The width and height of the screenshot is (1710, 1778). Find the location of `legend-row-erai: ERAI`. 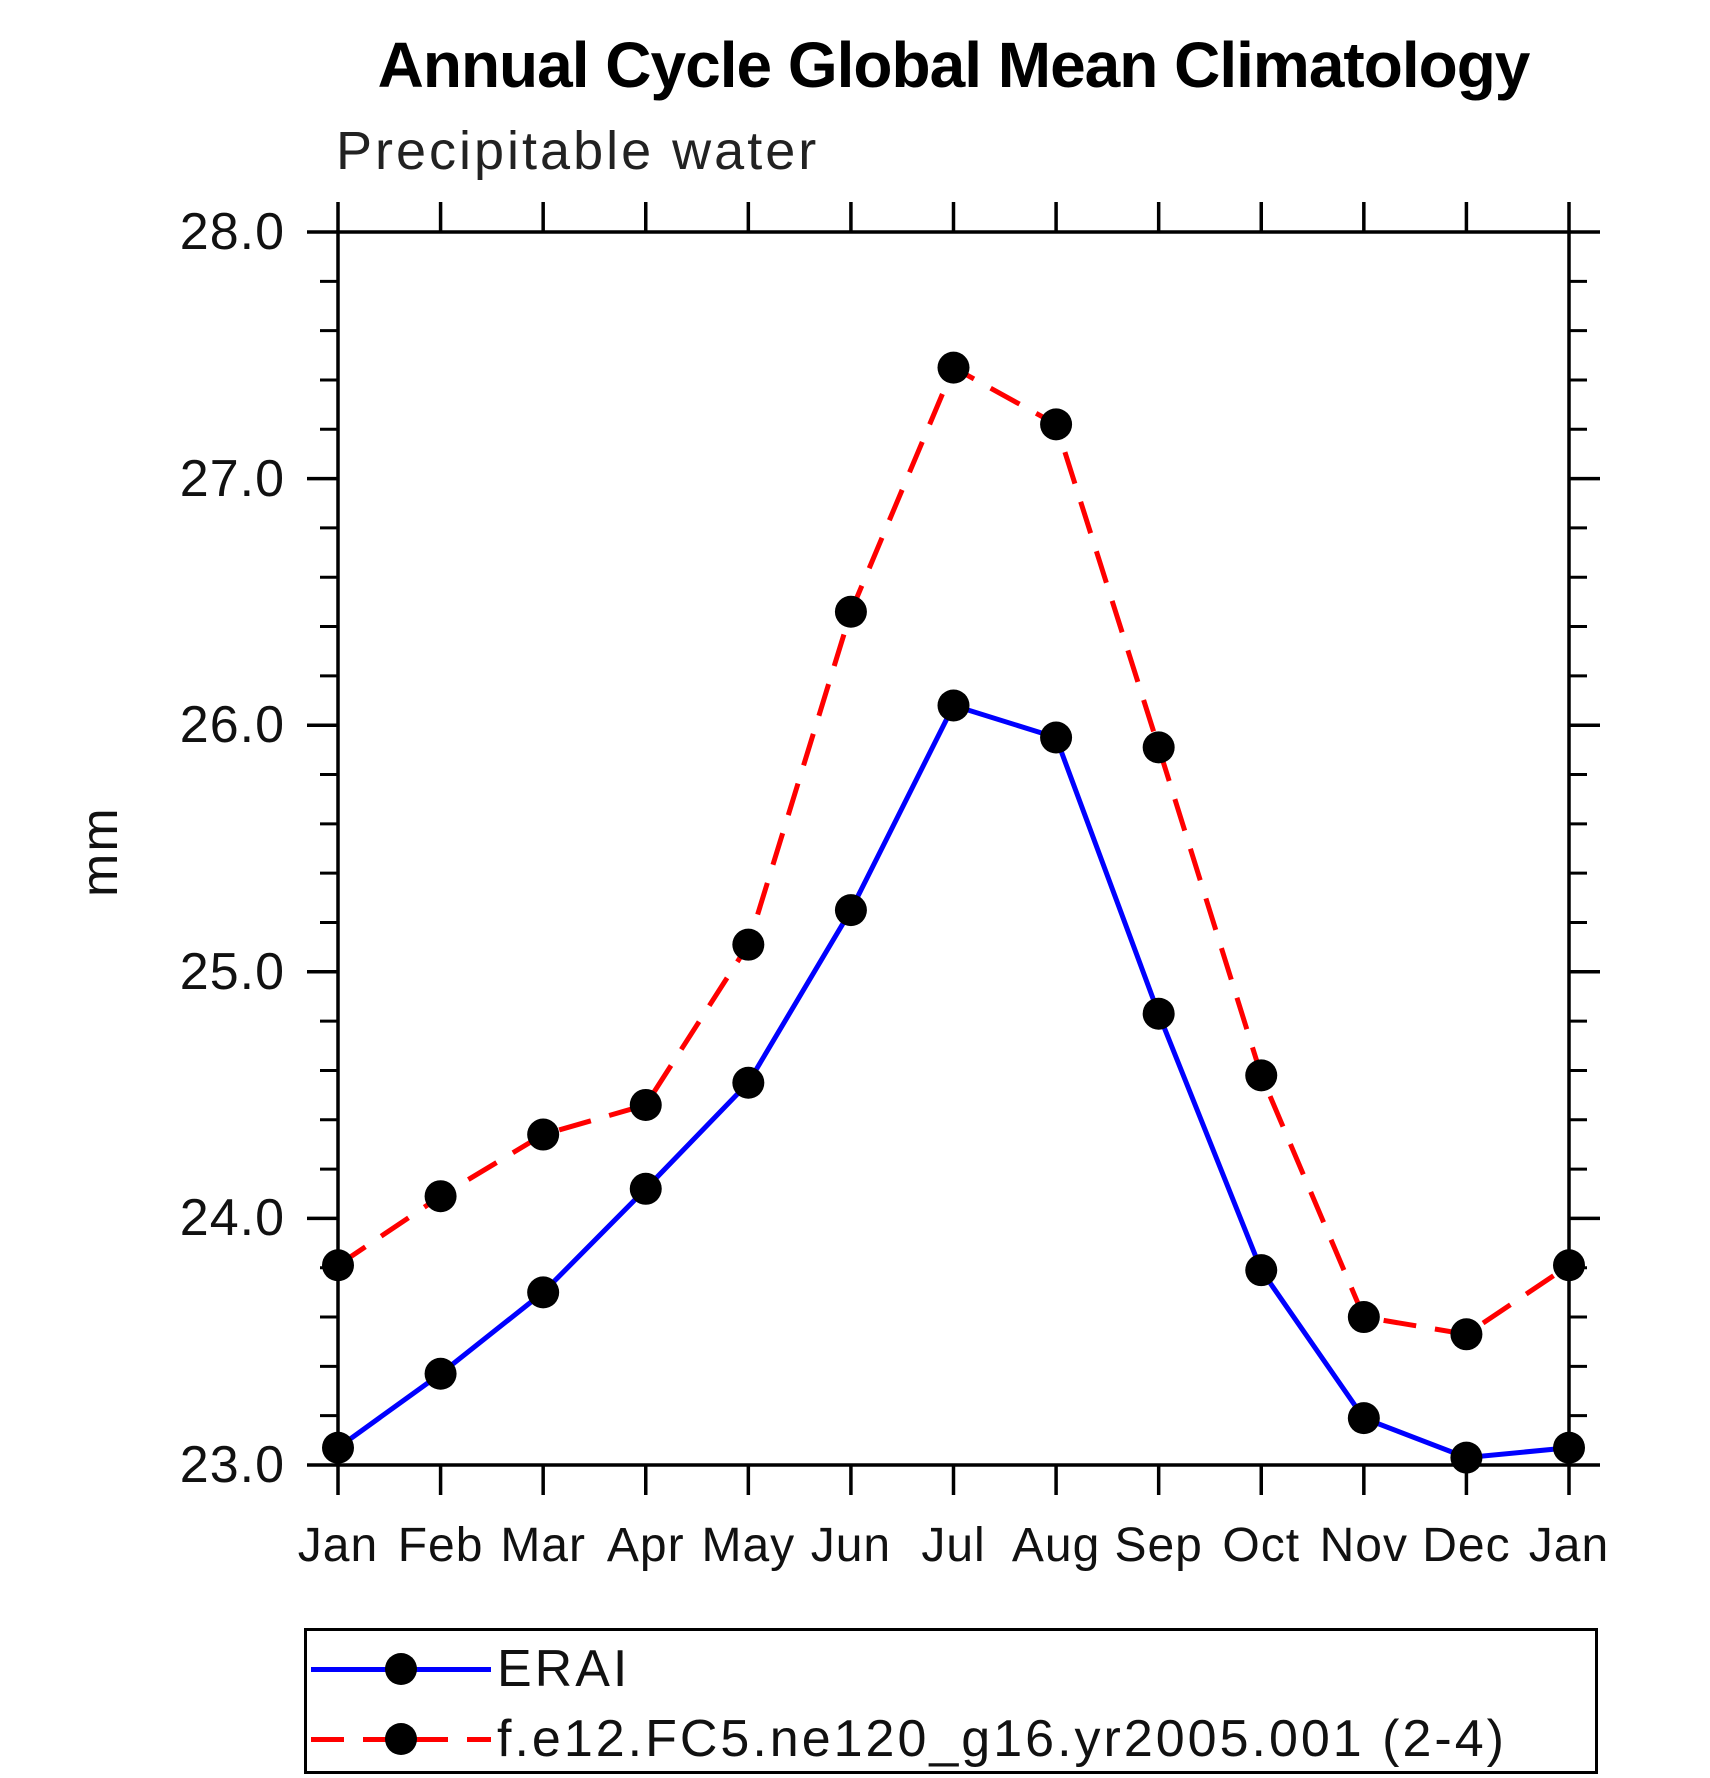

legend-row-erai: ERAI is located at coordinates (470, 1669).